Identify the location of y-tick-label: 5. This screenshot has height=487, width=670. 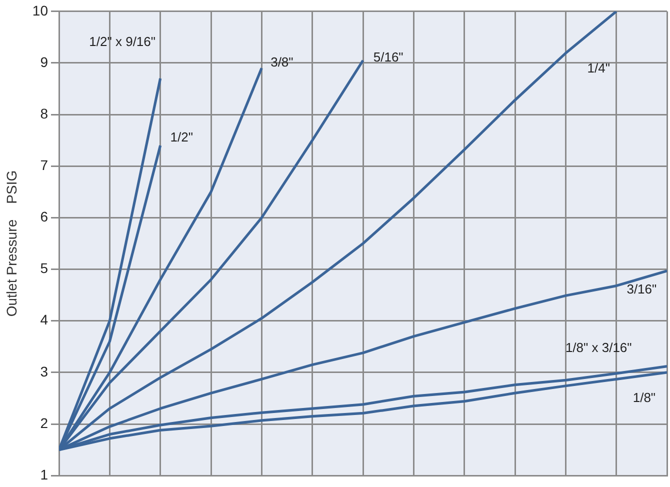
(44, 268).